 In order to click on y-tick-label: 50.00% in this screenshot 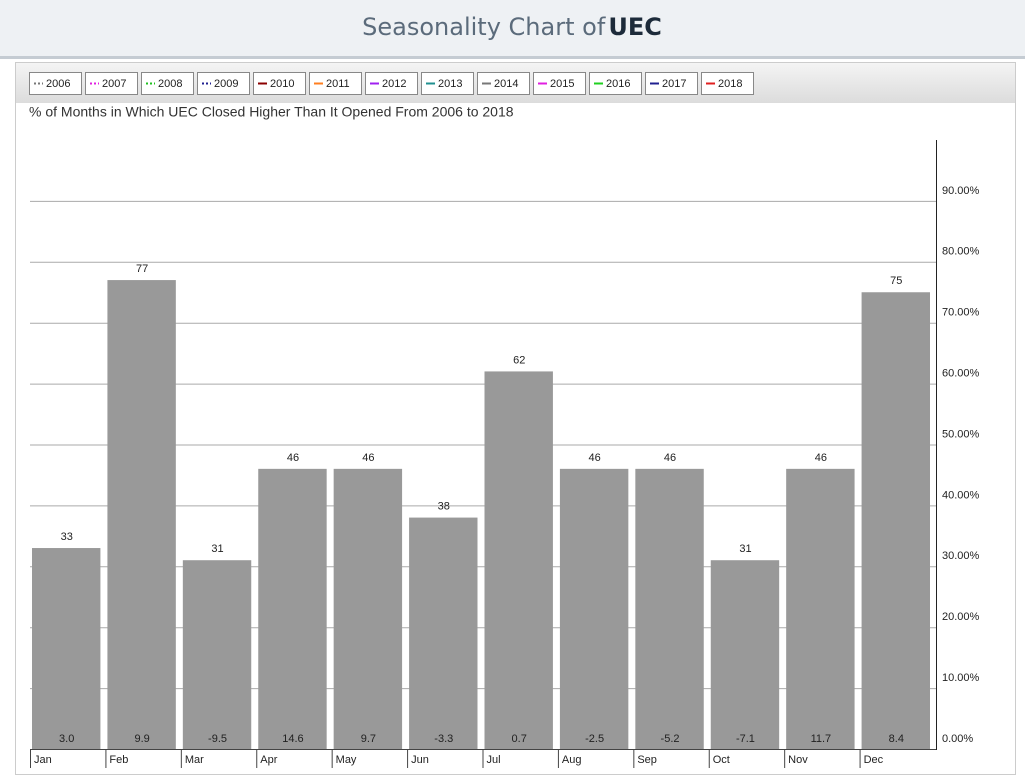, I will do `click(961, 434)`.